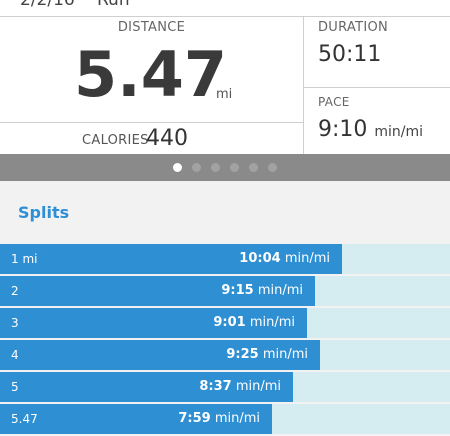 This screenshot has height=436, width=450. What do you see at coordinates (225, 167) in the screenshot?
I see `page-indicator` at bounding box center [225, 167].